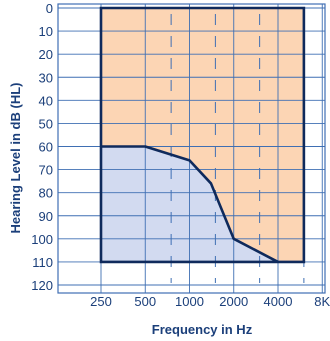 The height and width of the screenshot is (341, 330). What do you see at coordinates (42, 239) in the screenshot?
I see `y-tick-label: 100` at bounding box center [42, 239].